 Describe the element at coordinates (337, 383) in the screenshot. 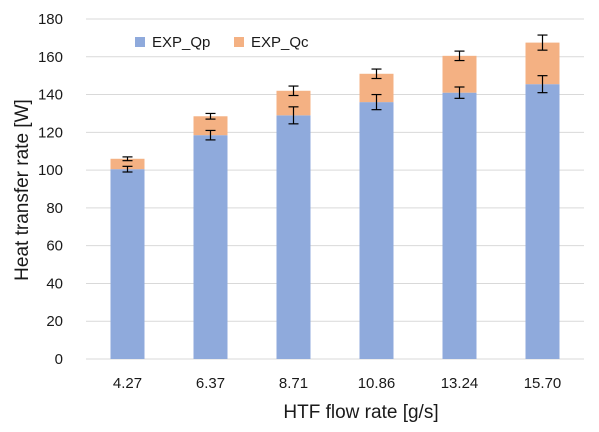

I see `x-tick-labels: 4.27 6.37 8.71 10.86 13.24 15.70` at that location.